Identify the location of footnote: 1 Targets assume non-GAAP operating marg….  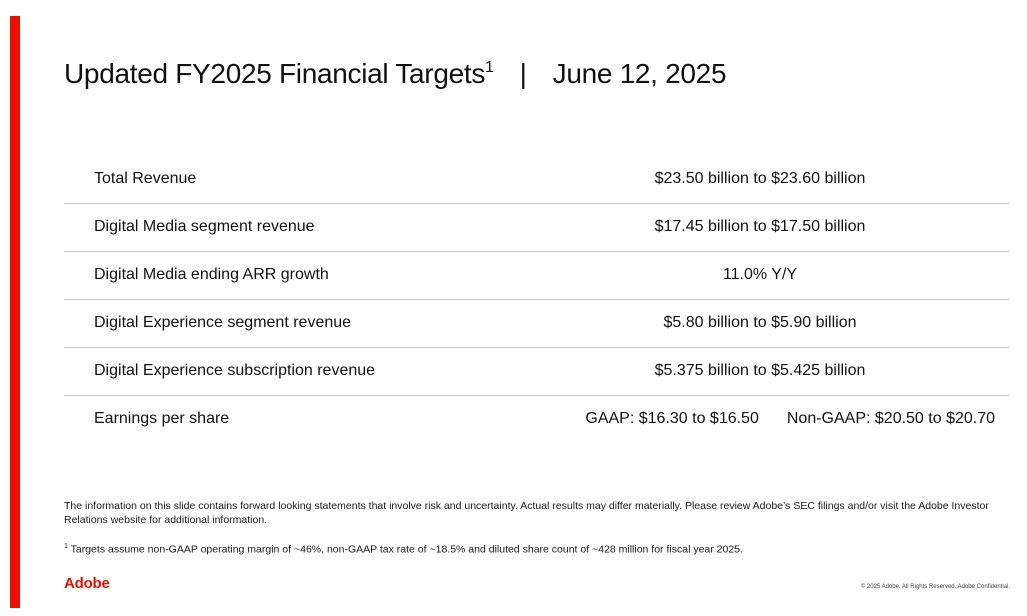
(403, 549).